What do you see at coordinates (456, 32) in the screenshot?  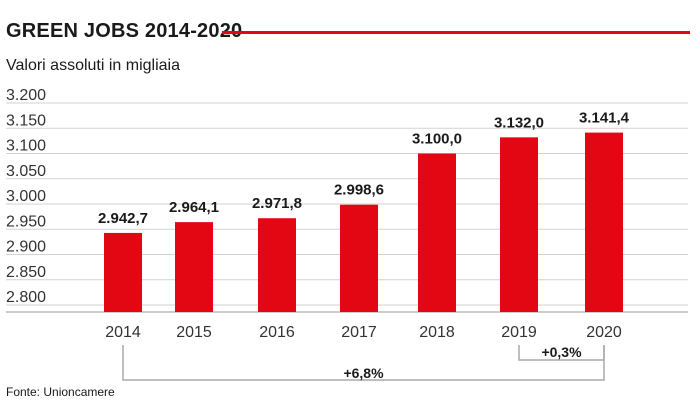 I see `title-rule` at bounding box center [456, 32].